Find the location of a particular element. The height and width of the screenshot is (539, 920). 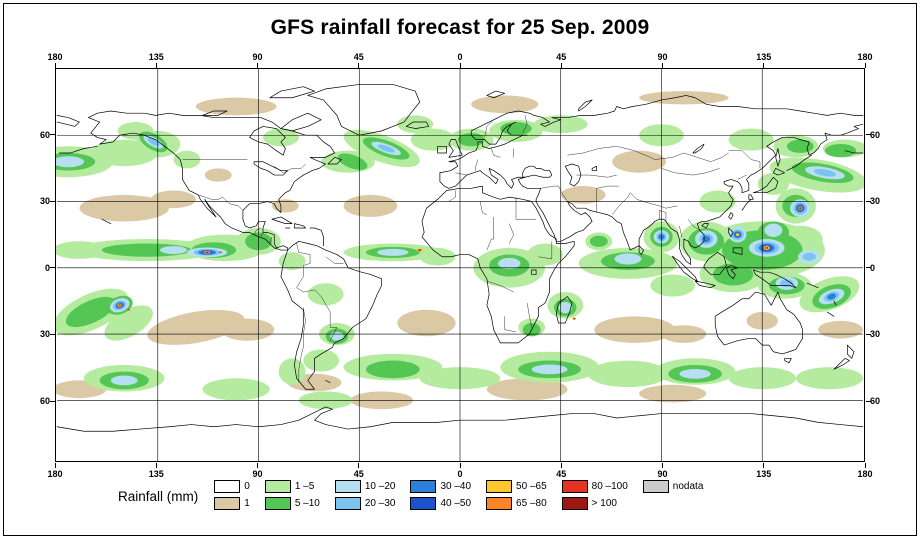

legend-item: nodata is located at coordinates (673, 486).